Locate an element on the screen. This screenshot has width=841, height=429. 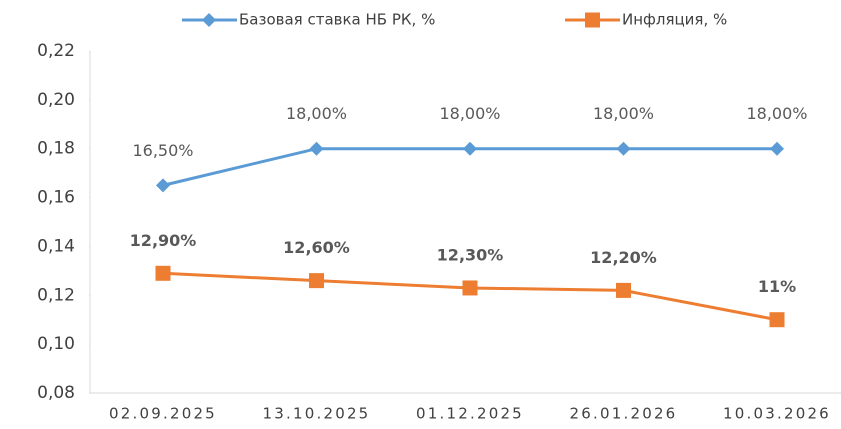
y-tick-label: 0,08 is located at coordinates (56, 393).